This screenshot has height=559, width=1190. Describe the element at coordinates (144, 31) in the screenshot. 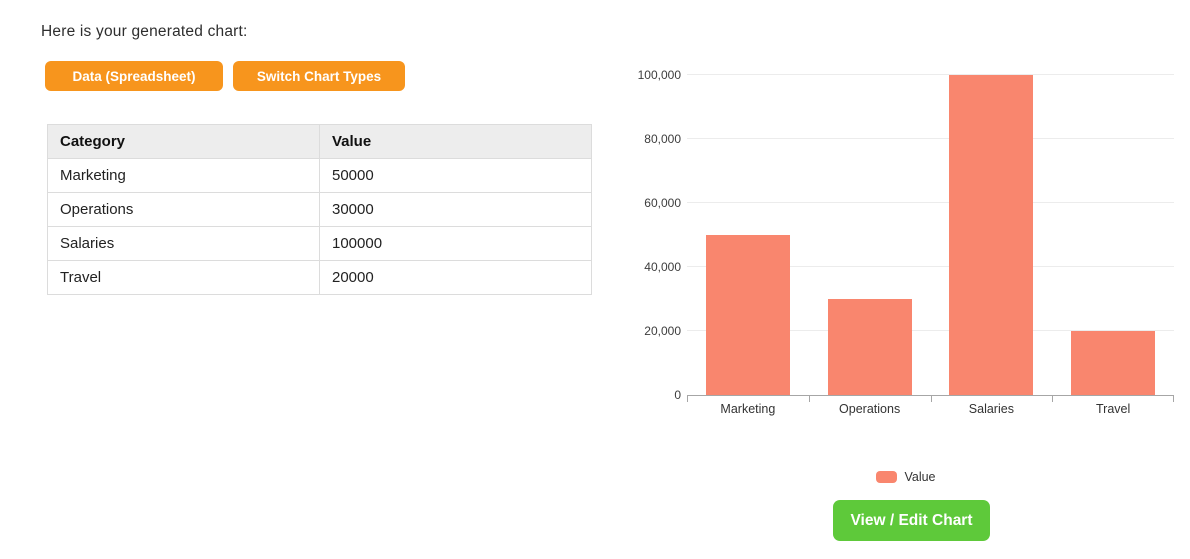

I see `intro-text: Here is your generated chart:` at that location.